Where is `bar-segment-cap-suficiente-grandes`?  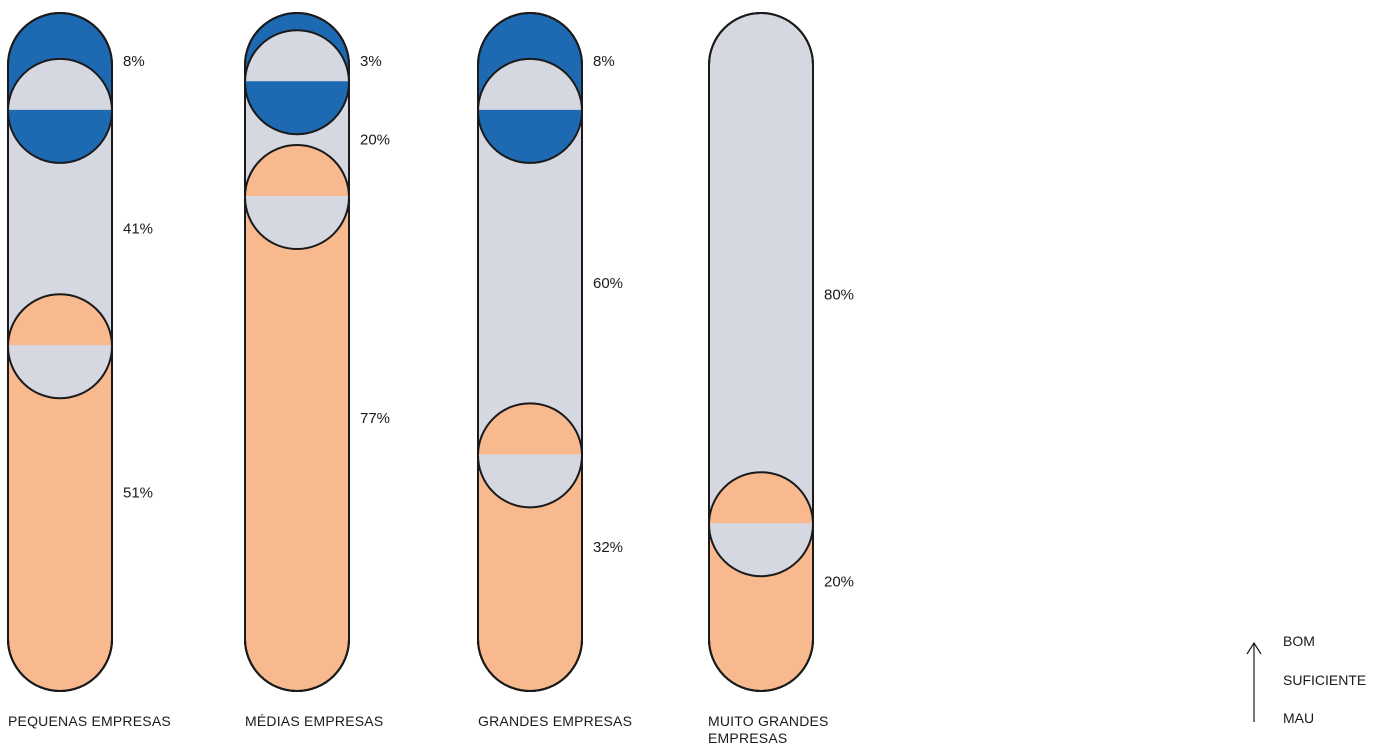
bar-segment-cap-suficiente-grandes is located at coordinates (530, 481).